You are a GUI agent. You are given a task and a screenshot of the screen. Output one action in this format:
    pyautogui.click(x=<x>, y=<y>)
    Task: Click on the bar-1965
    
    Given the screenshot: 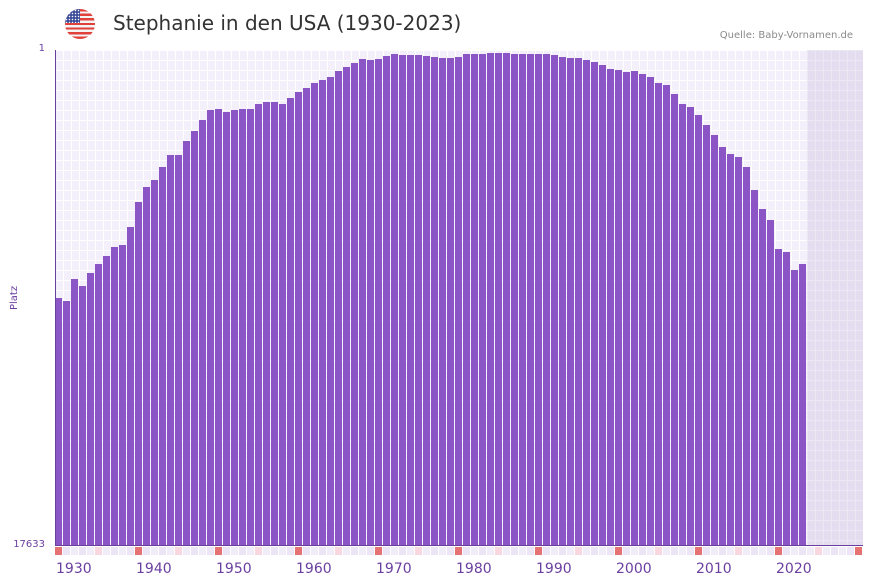 What is the action you would take?
    pyautogui.click(x=338, y=307)
    